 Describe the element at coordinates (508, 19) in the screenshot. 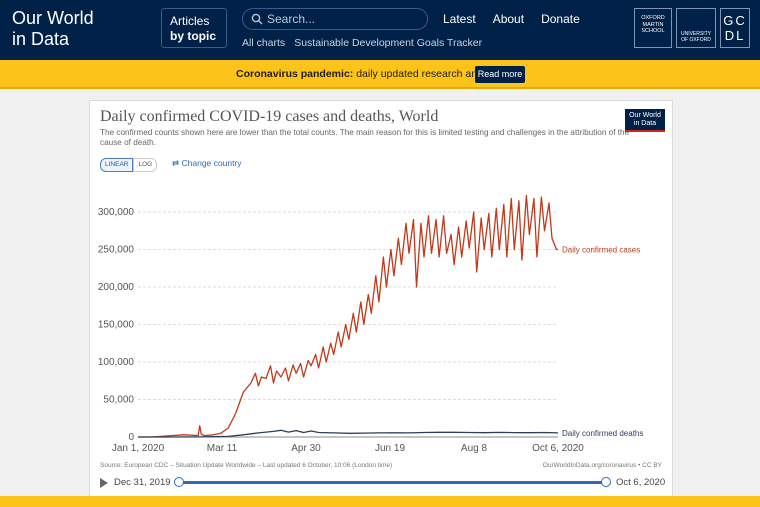

I see `nav-about: About` at that location.